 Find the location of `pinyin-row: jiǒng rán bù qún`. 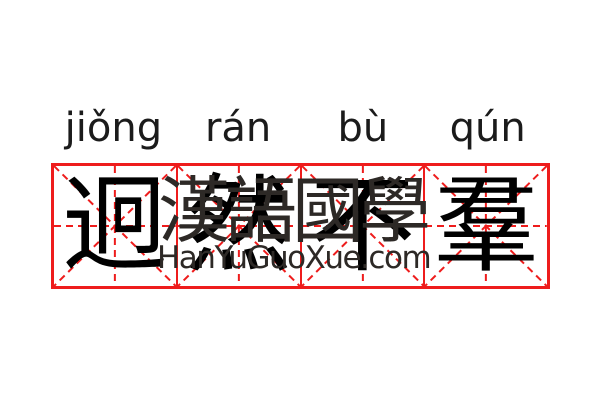

pinyin-row: jiǒng rán bù qún is located at coordinates (300, 124).